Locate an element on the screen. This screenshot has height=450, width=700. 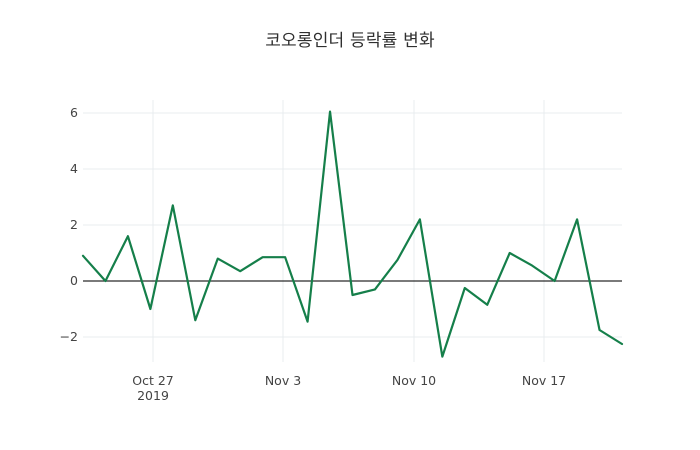
x-tick-nov10-primary: Nov 10 is located at coordinates (414, 380).